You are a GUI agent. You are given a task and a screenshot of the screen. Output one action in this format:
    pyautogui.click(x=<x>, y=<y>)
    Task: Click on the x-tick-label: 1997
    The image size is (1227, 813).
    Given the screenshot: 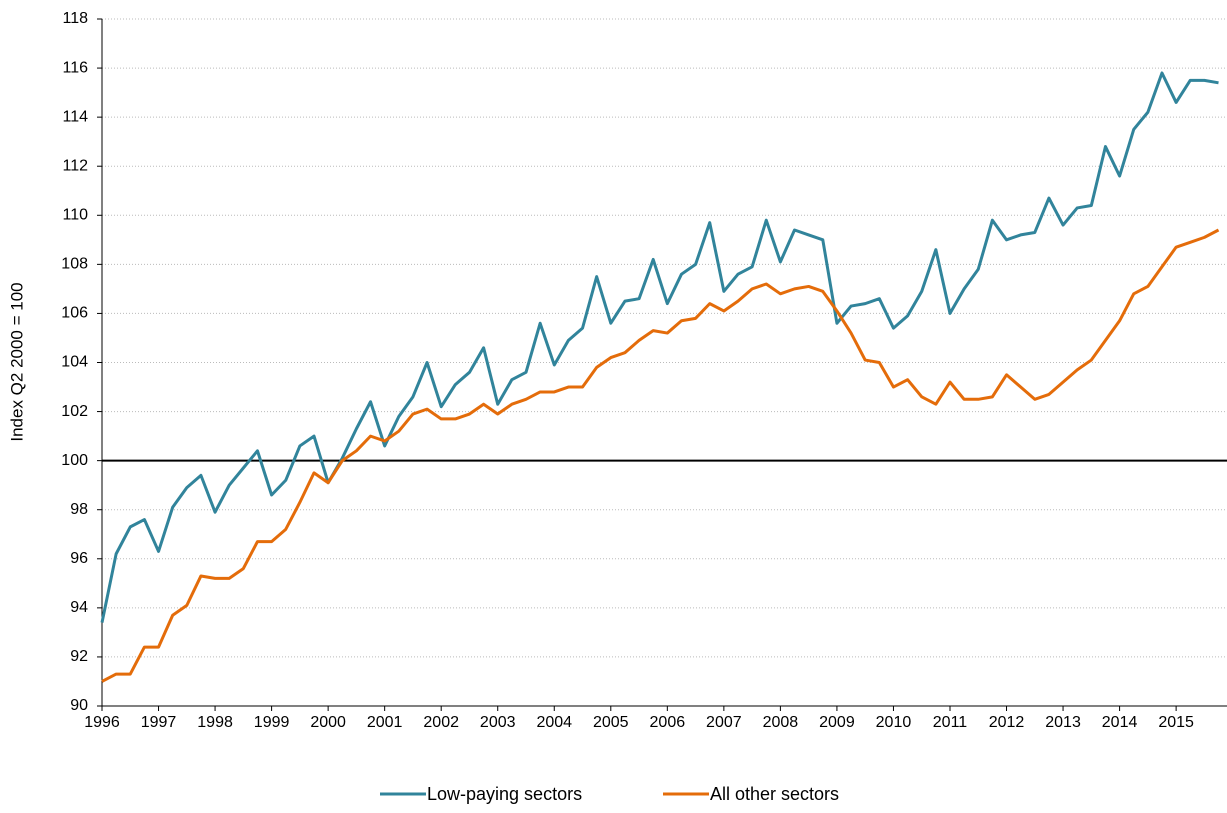 What is the action you would take?
    pyautogui.click(x=159, y=722)
    